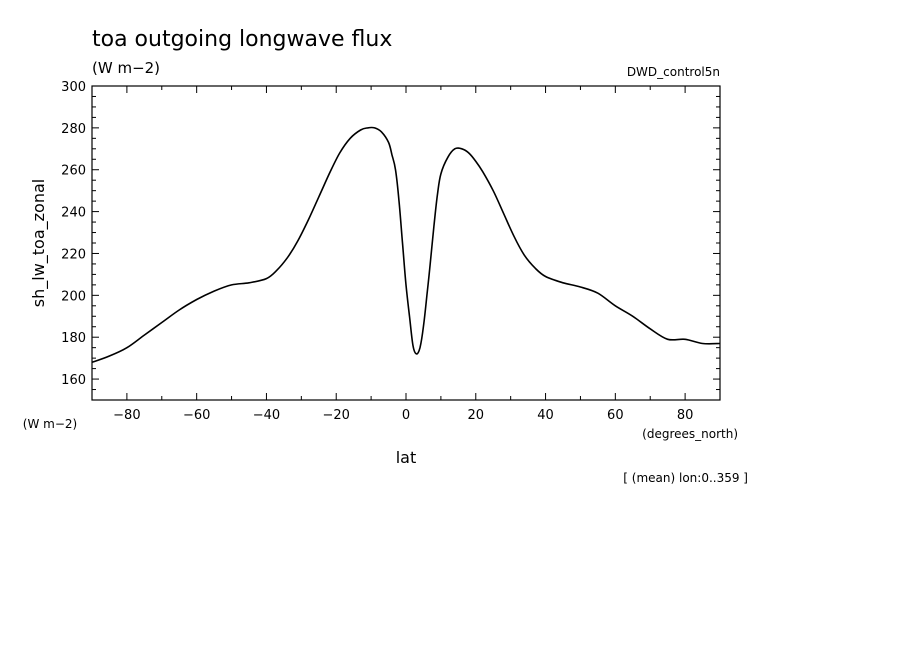  I want to click on y-tick-label: 160, so click(73, 380).